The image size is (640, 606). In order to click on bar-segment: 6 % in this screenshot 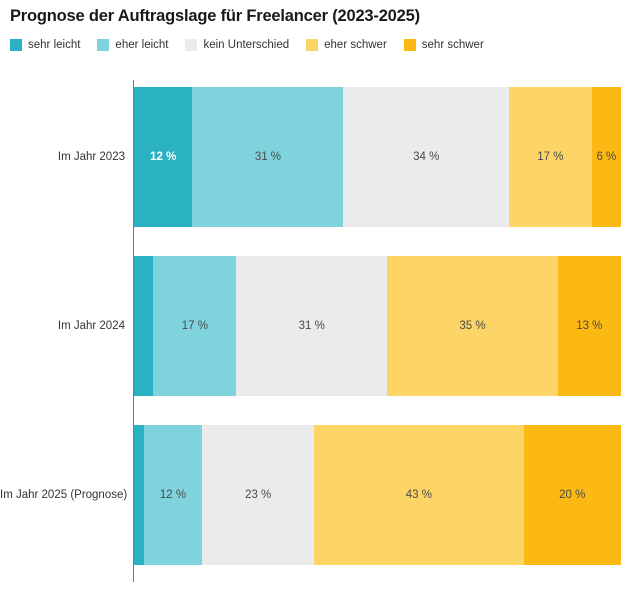, I will do `click(606, 157)`.